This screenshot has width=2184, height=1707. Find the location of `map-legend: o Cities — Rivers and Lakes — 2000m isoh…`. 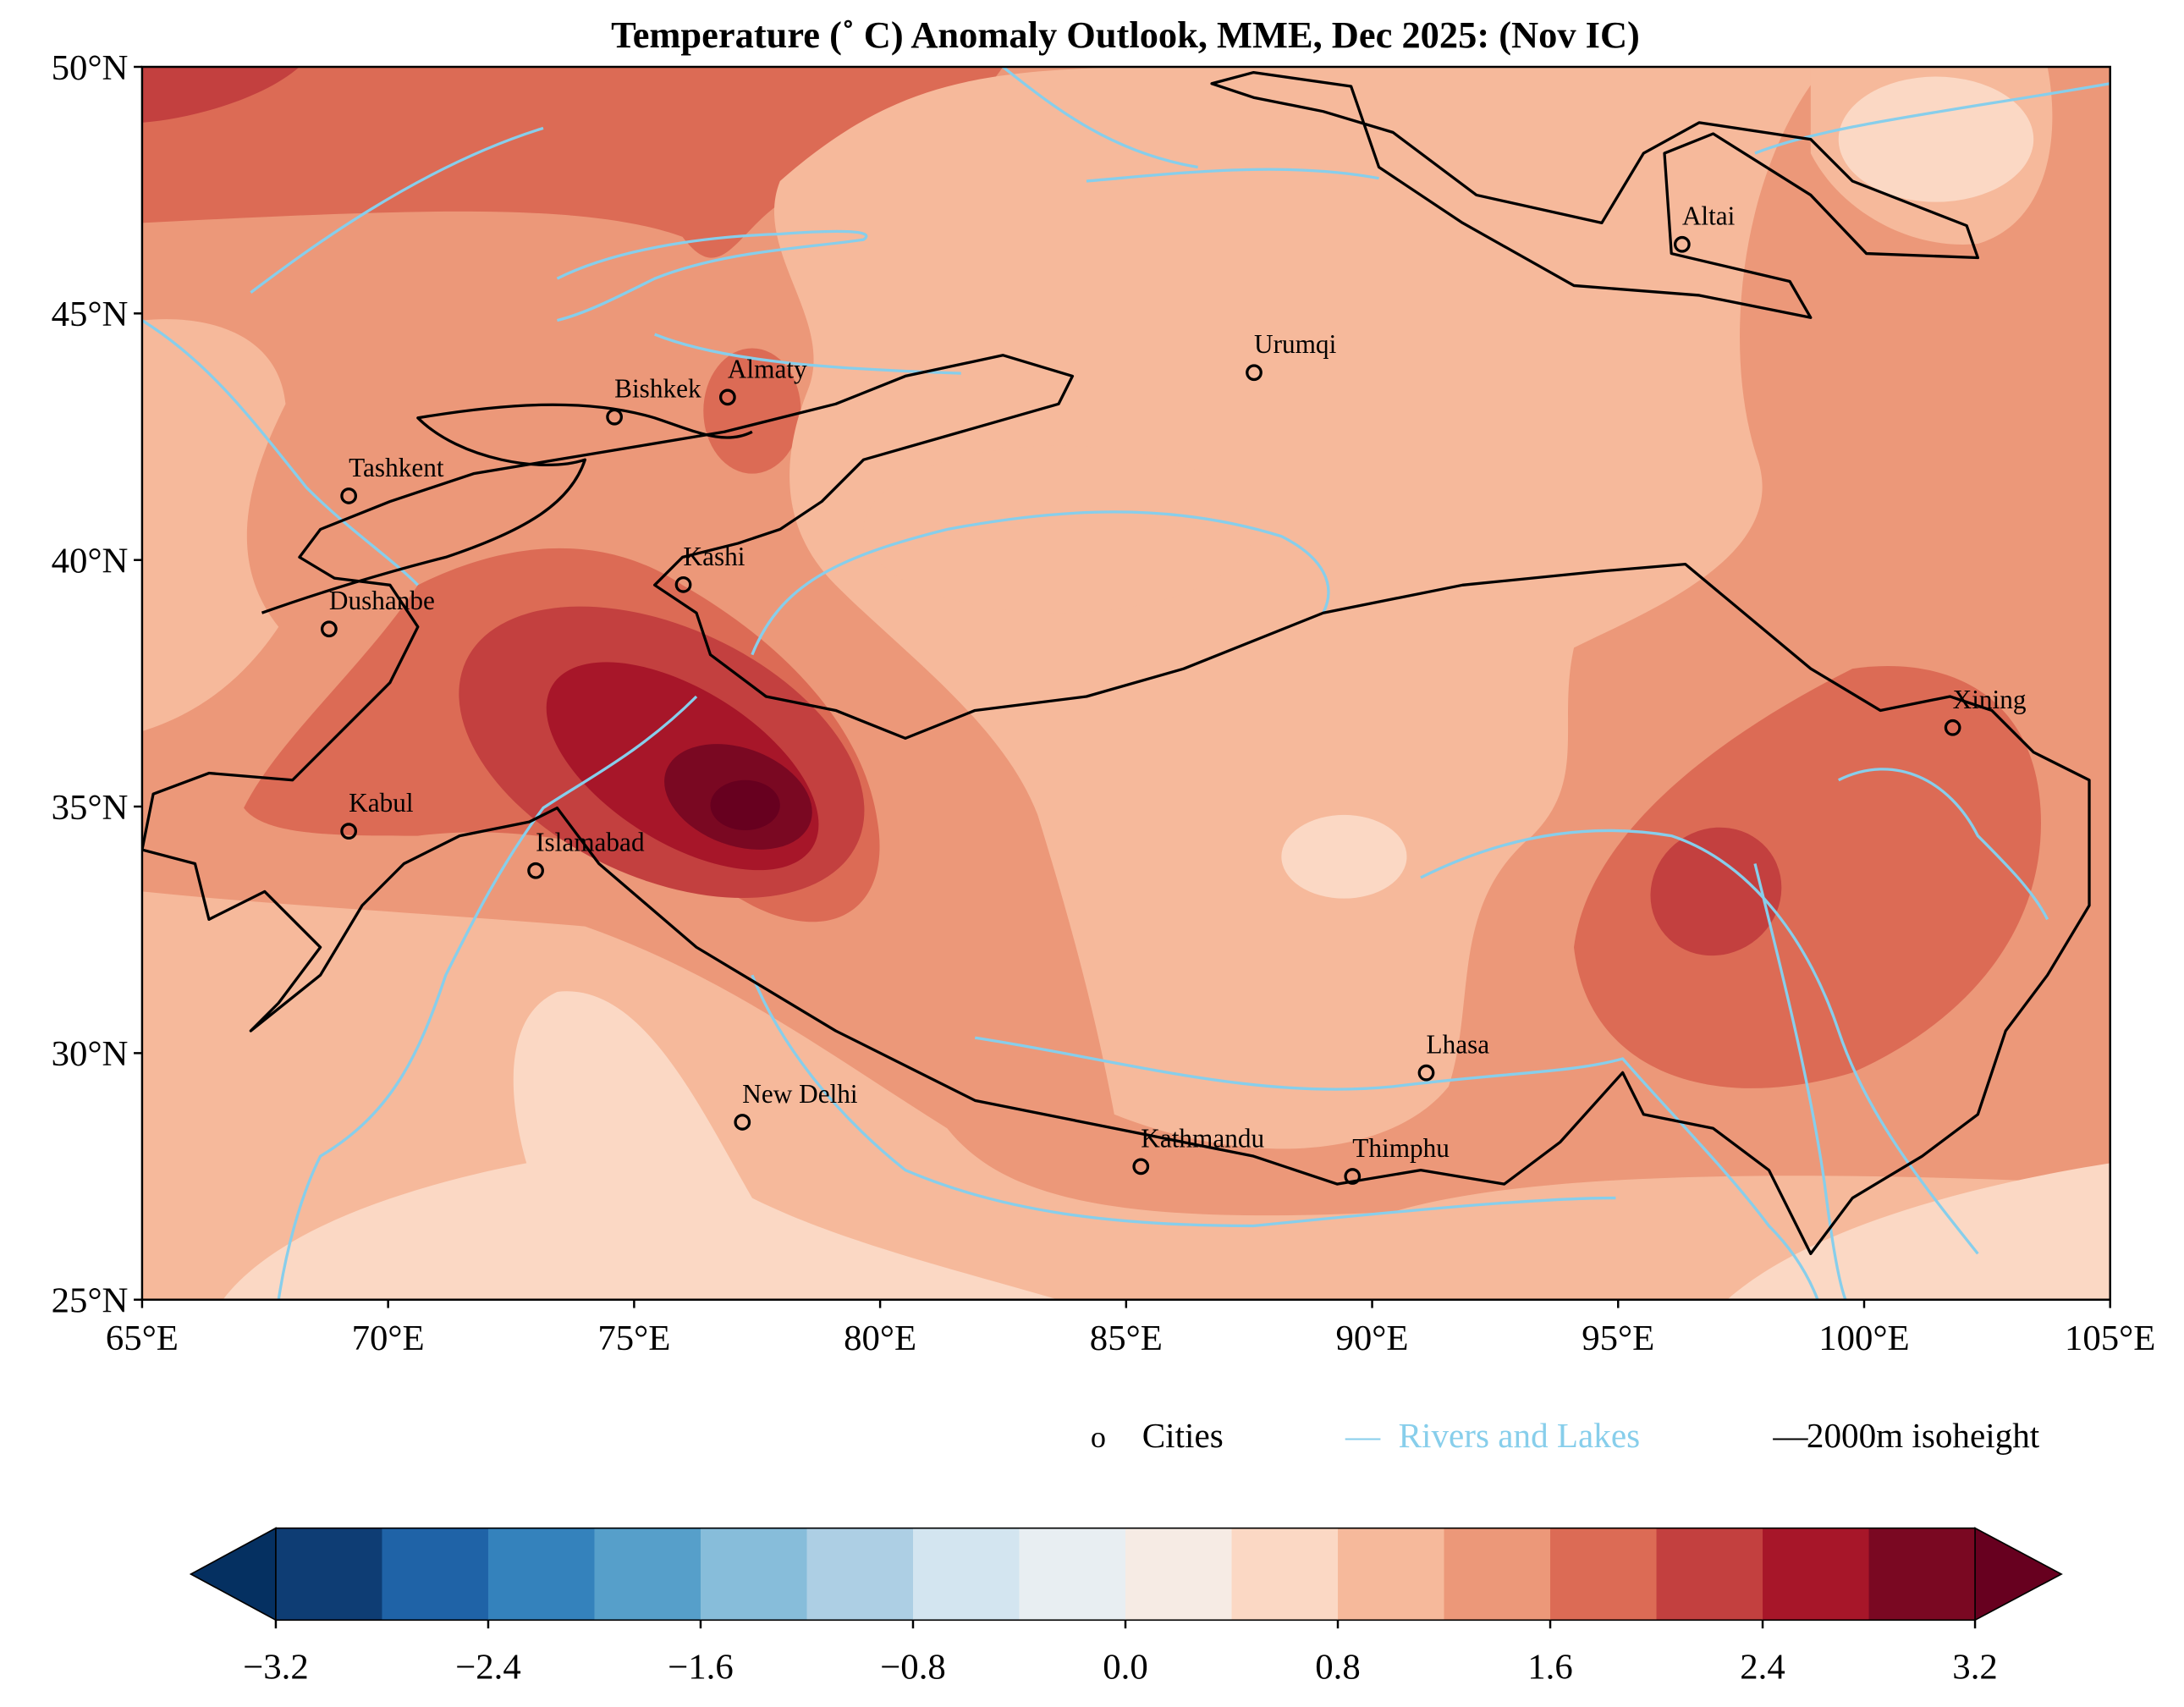

map-legend: o Cities — Rivers and Lakes — 2000m isoh… is located at coordinates (1565, 1435).